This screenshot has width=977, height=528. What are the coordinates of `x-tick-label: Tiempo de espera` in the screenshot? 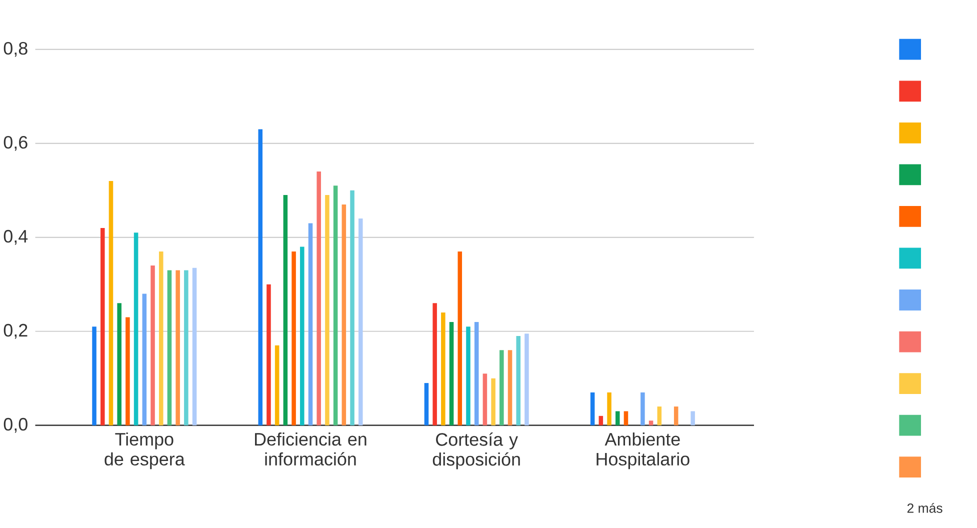 It's located at (144, 451).